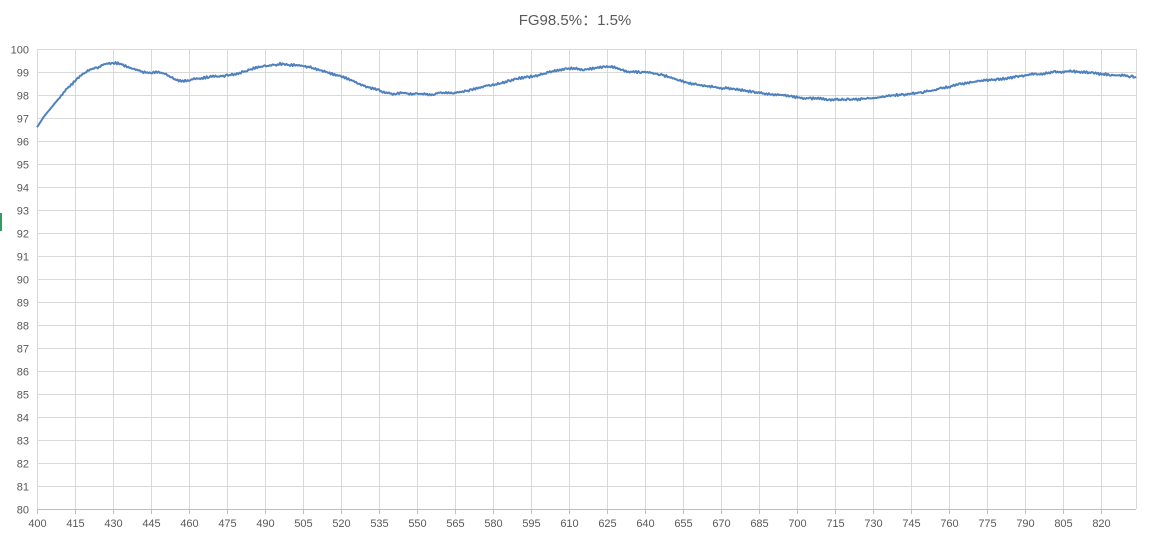 The image size is (1150, 540). Describe the element at coordinates (607, 524) in the screenshot. I see `x-tick-label: 625` at that location.